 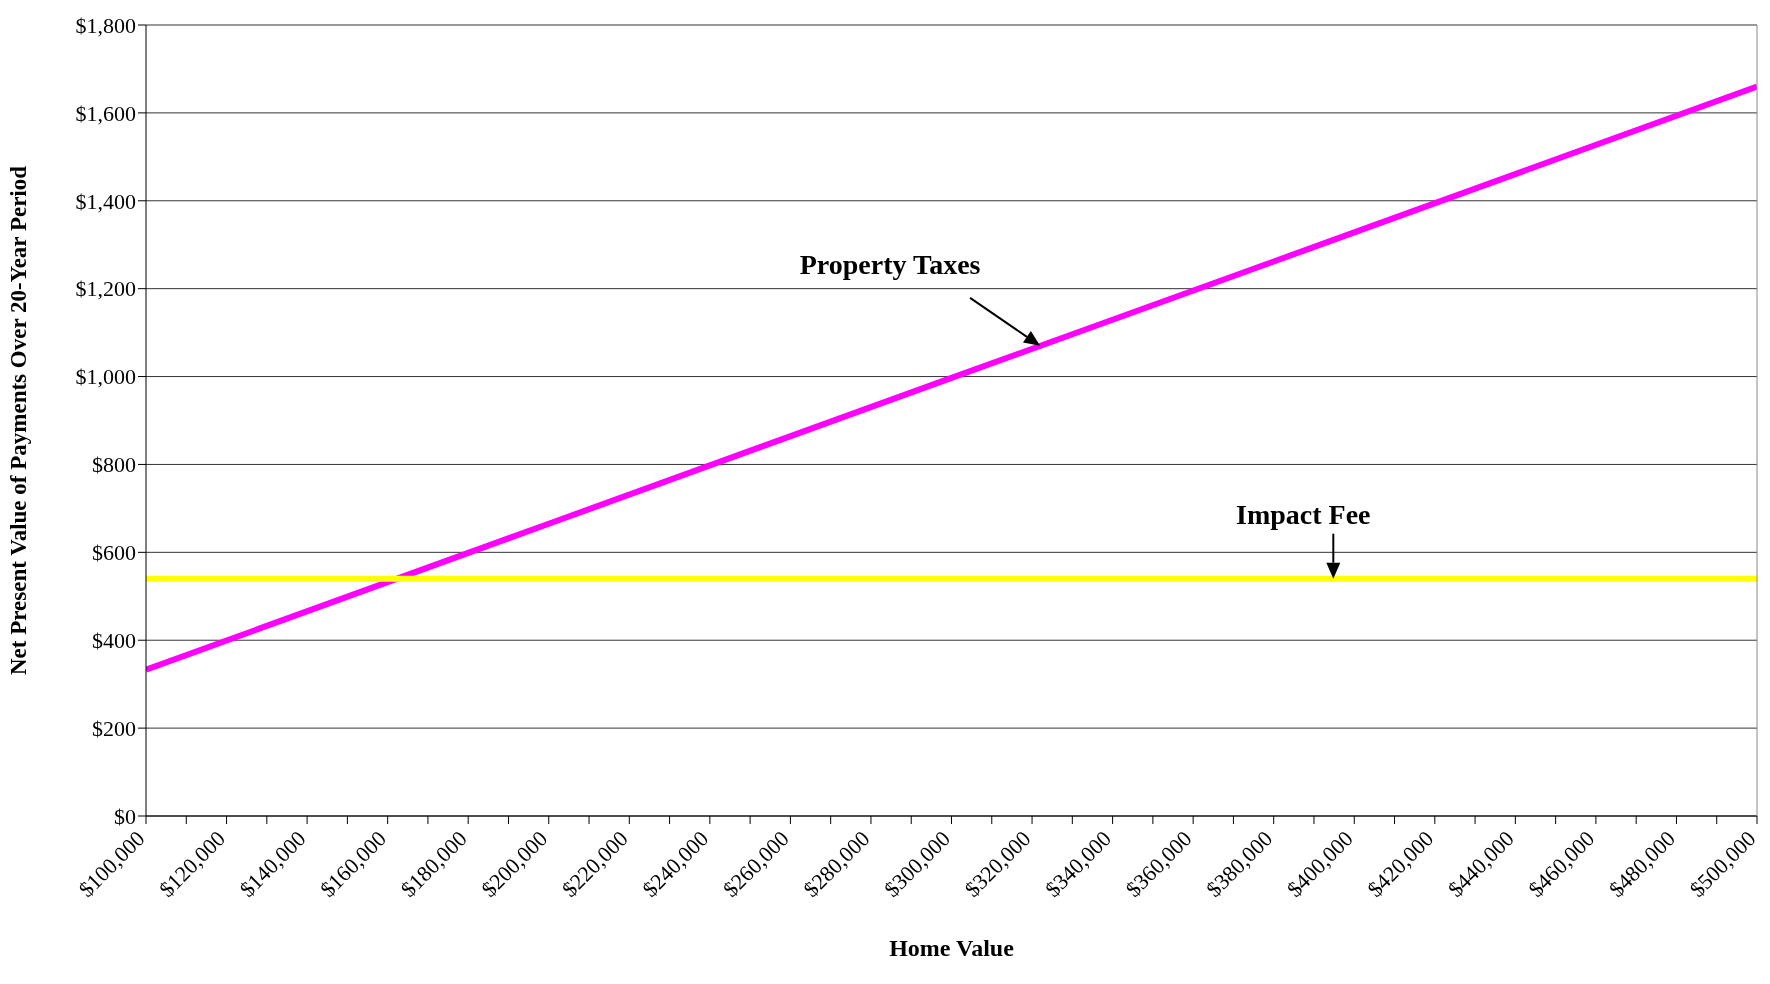 What do you see at coordinates (952, 948) in the screenshot?
I see `x-axis-title: Home Value` at bounding box center [952, 948].